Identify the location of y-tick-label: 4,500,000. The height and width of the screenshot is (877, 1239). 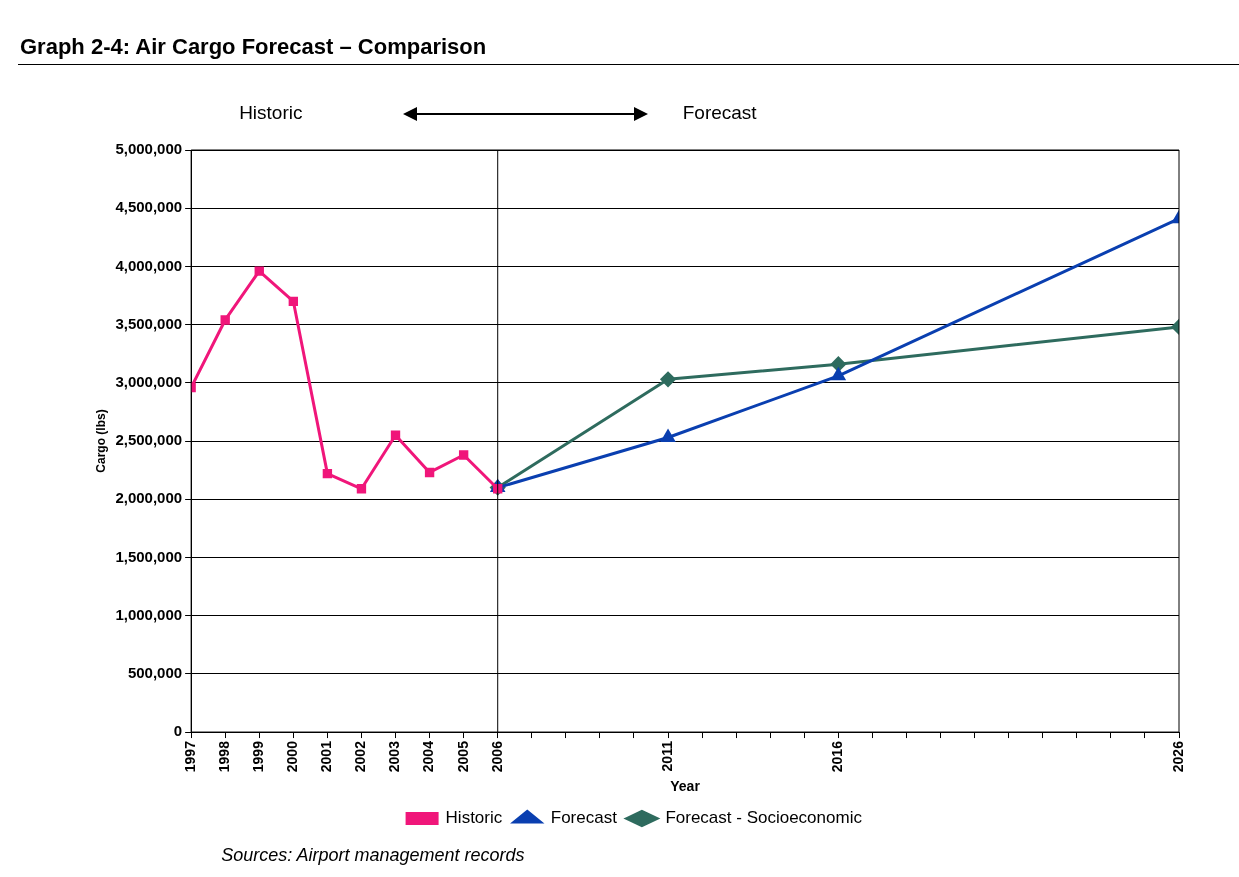
(149, 207).